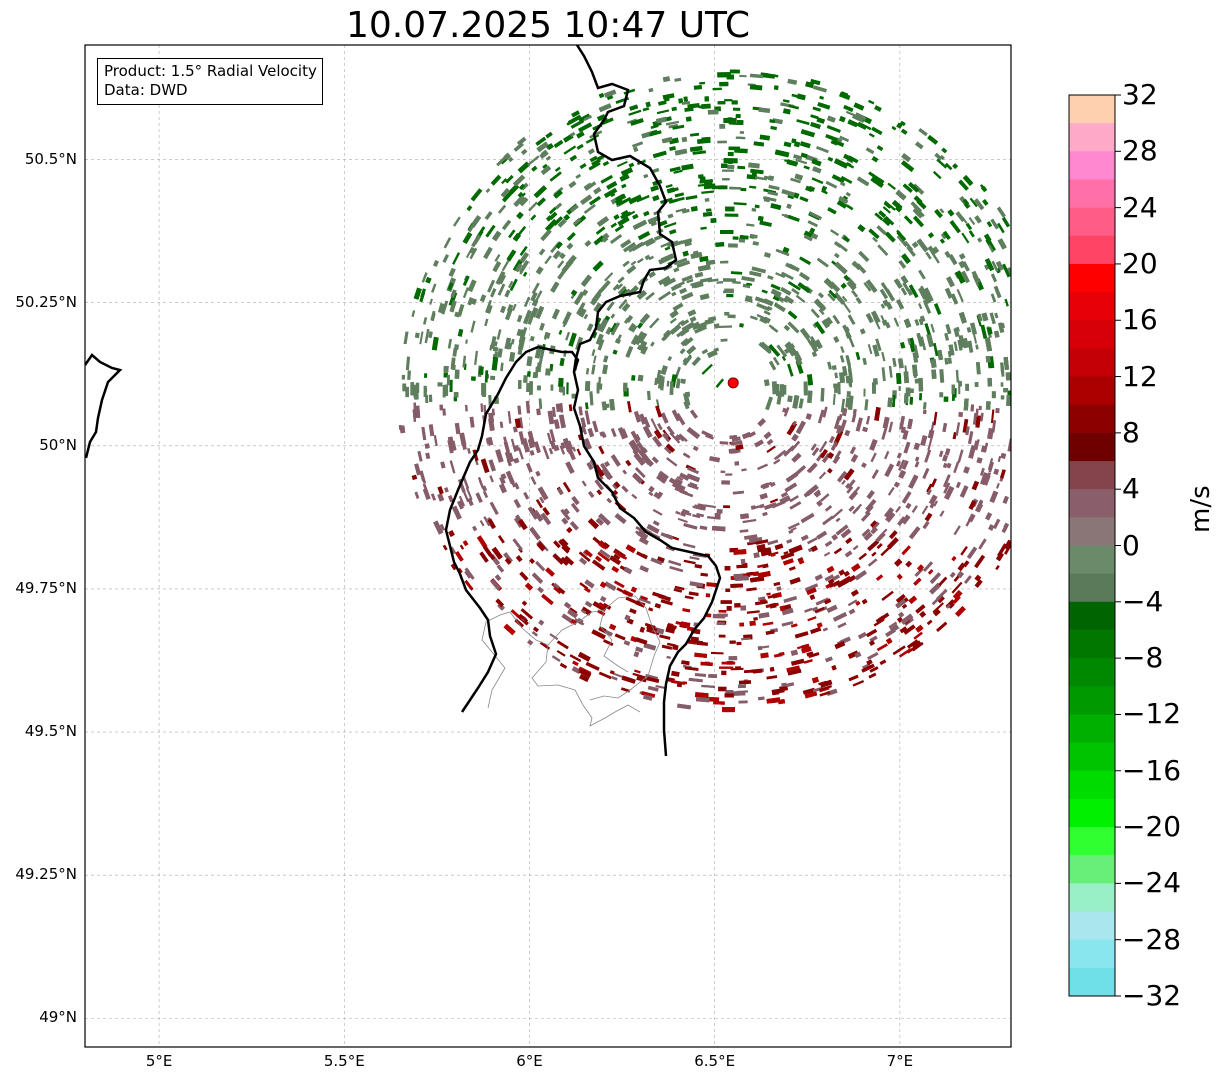  Describe the element at coordinates (529, 1061) in the screenshot. I see `lon-tick-label: 6°E` at that location.